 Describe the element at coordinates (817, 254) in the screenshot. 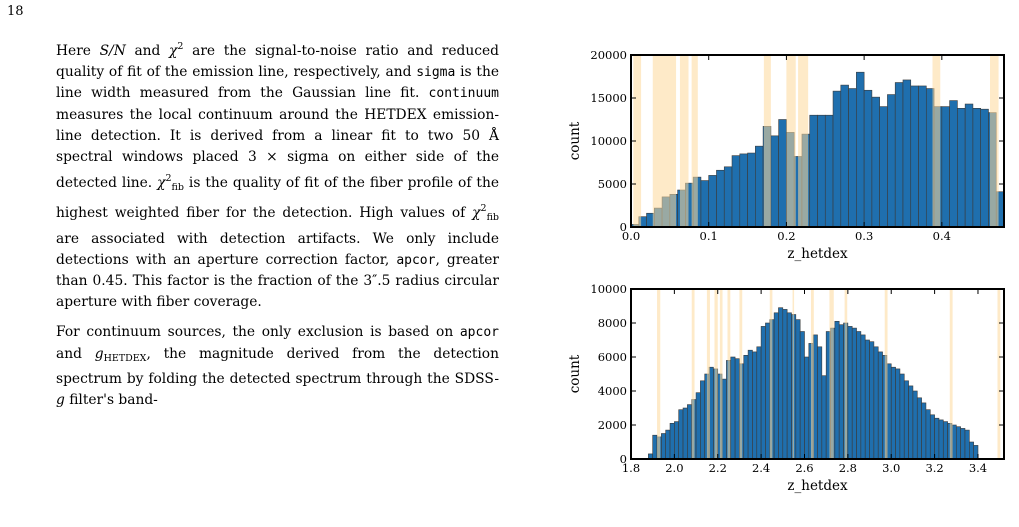

I see `x-axis-label: z_hetdex` at that location.